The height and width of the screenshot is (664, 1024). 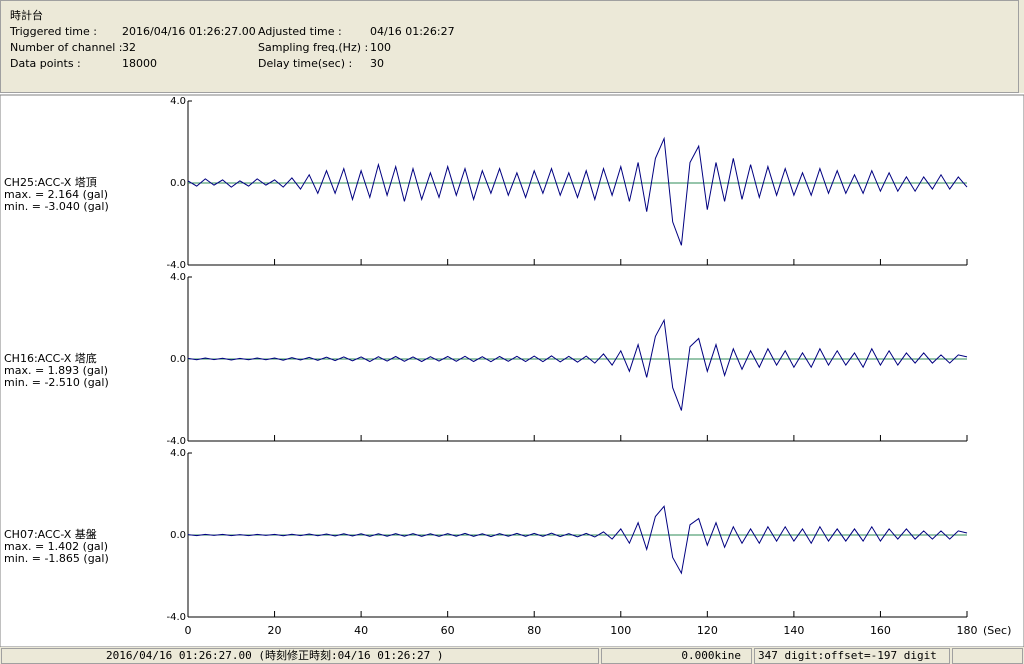 What do you see at coordinates (53, 31) in the screenshot?
I see `field-label: Triggered time :` at bounding box center [53, 31].